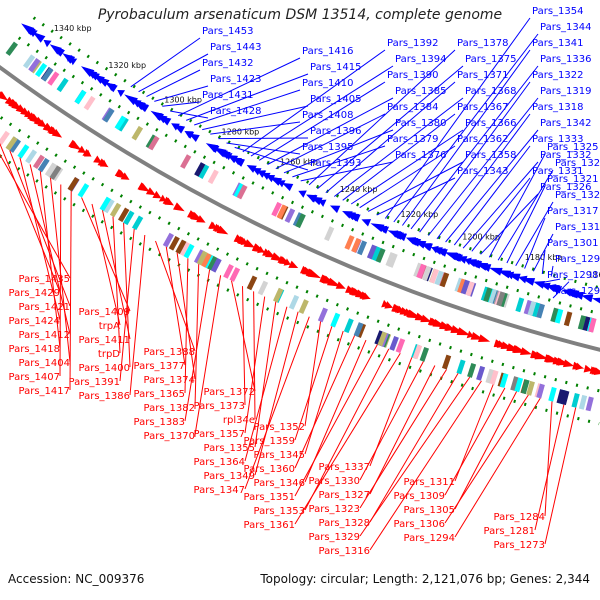 The width and height of the screenshot is (600, 600). I want to click on scale-tick-label: 1240 kbp, so click(359, 189).